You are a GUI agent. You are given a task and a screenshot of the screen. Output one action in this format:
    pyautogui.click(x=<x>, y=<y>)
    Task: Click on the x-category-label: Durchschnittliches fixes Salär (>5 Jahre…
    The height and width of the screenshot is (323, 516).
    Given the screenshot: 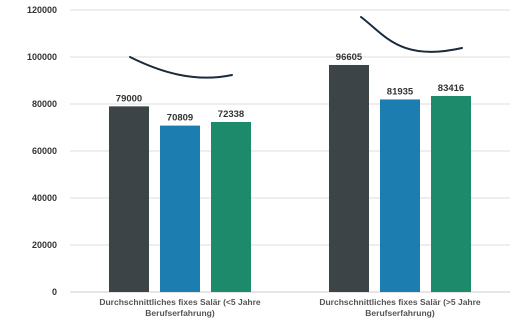 What is the action you would take?
    pyautogui.click(x=400, y=307)
    